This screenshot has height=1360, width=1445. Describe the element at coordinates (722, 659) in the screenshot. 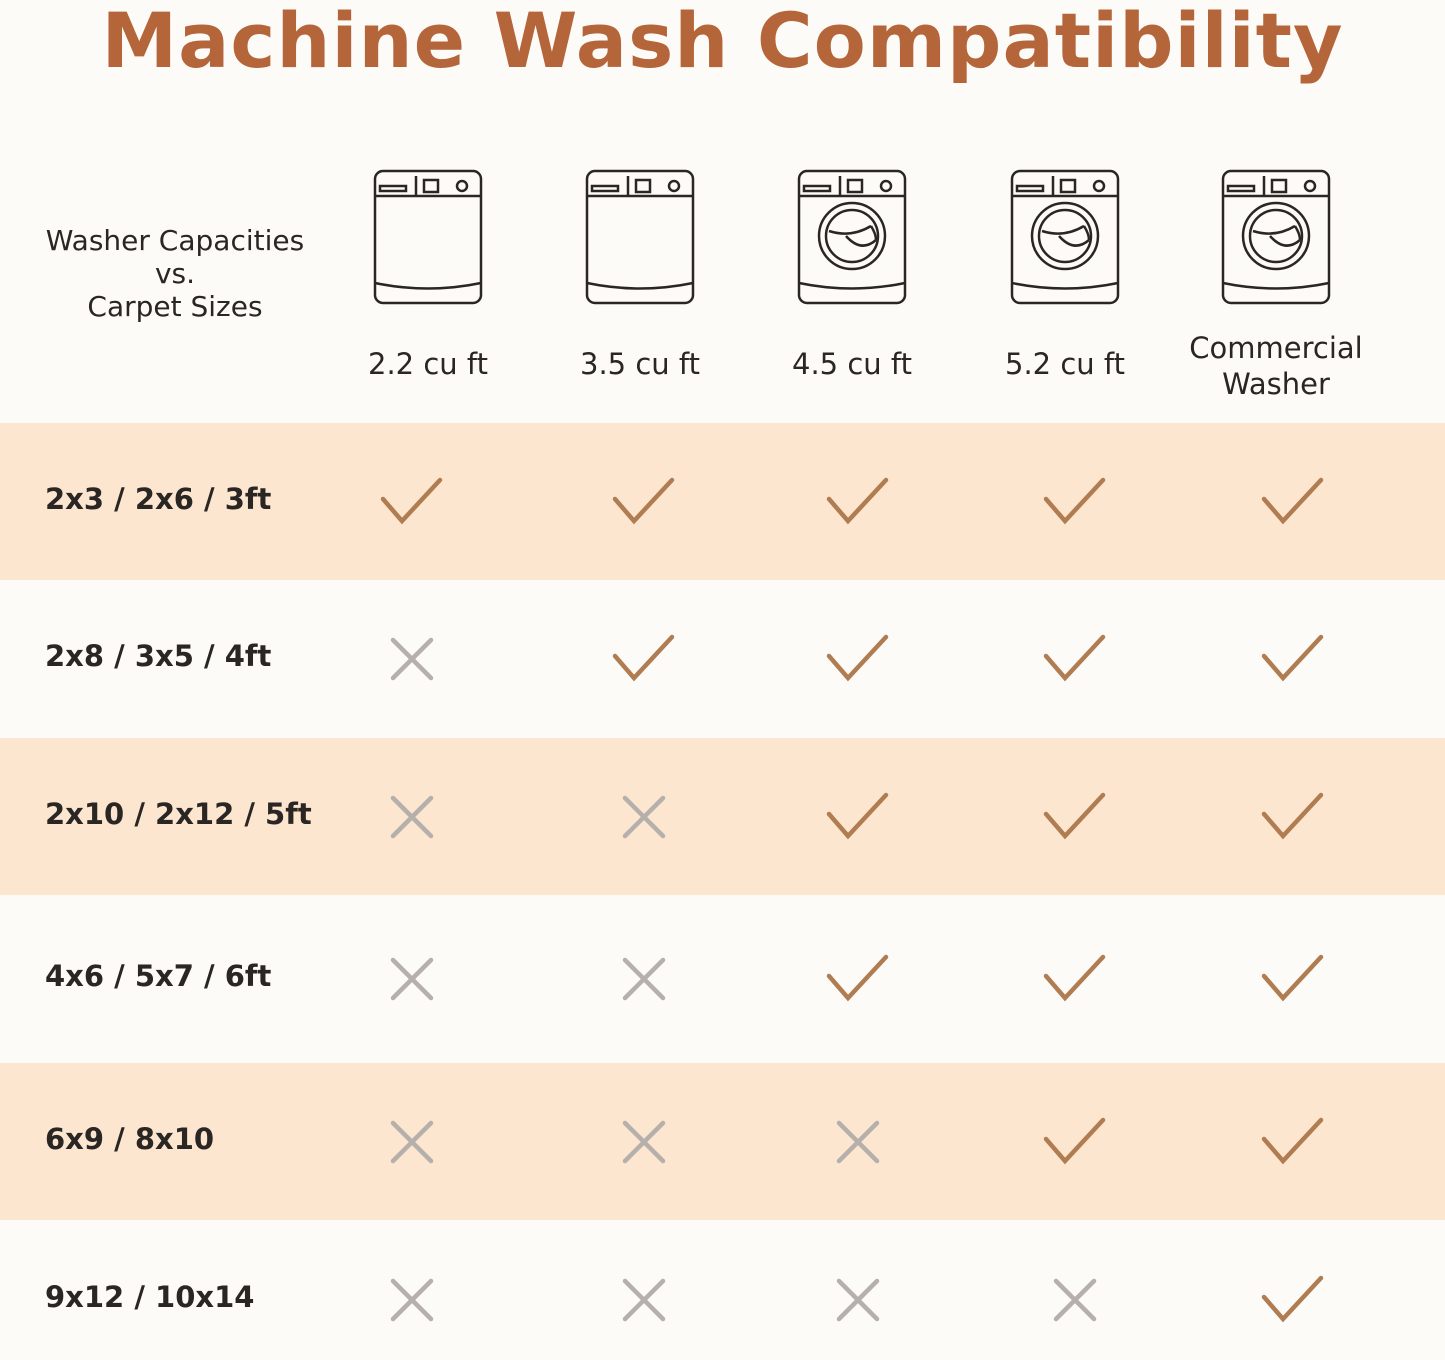

I see `table-row: 2x8 / 3x5 / 4ft` at that location.